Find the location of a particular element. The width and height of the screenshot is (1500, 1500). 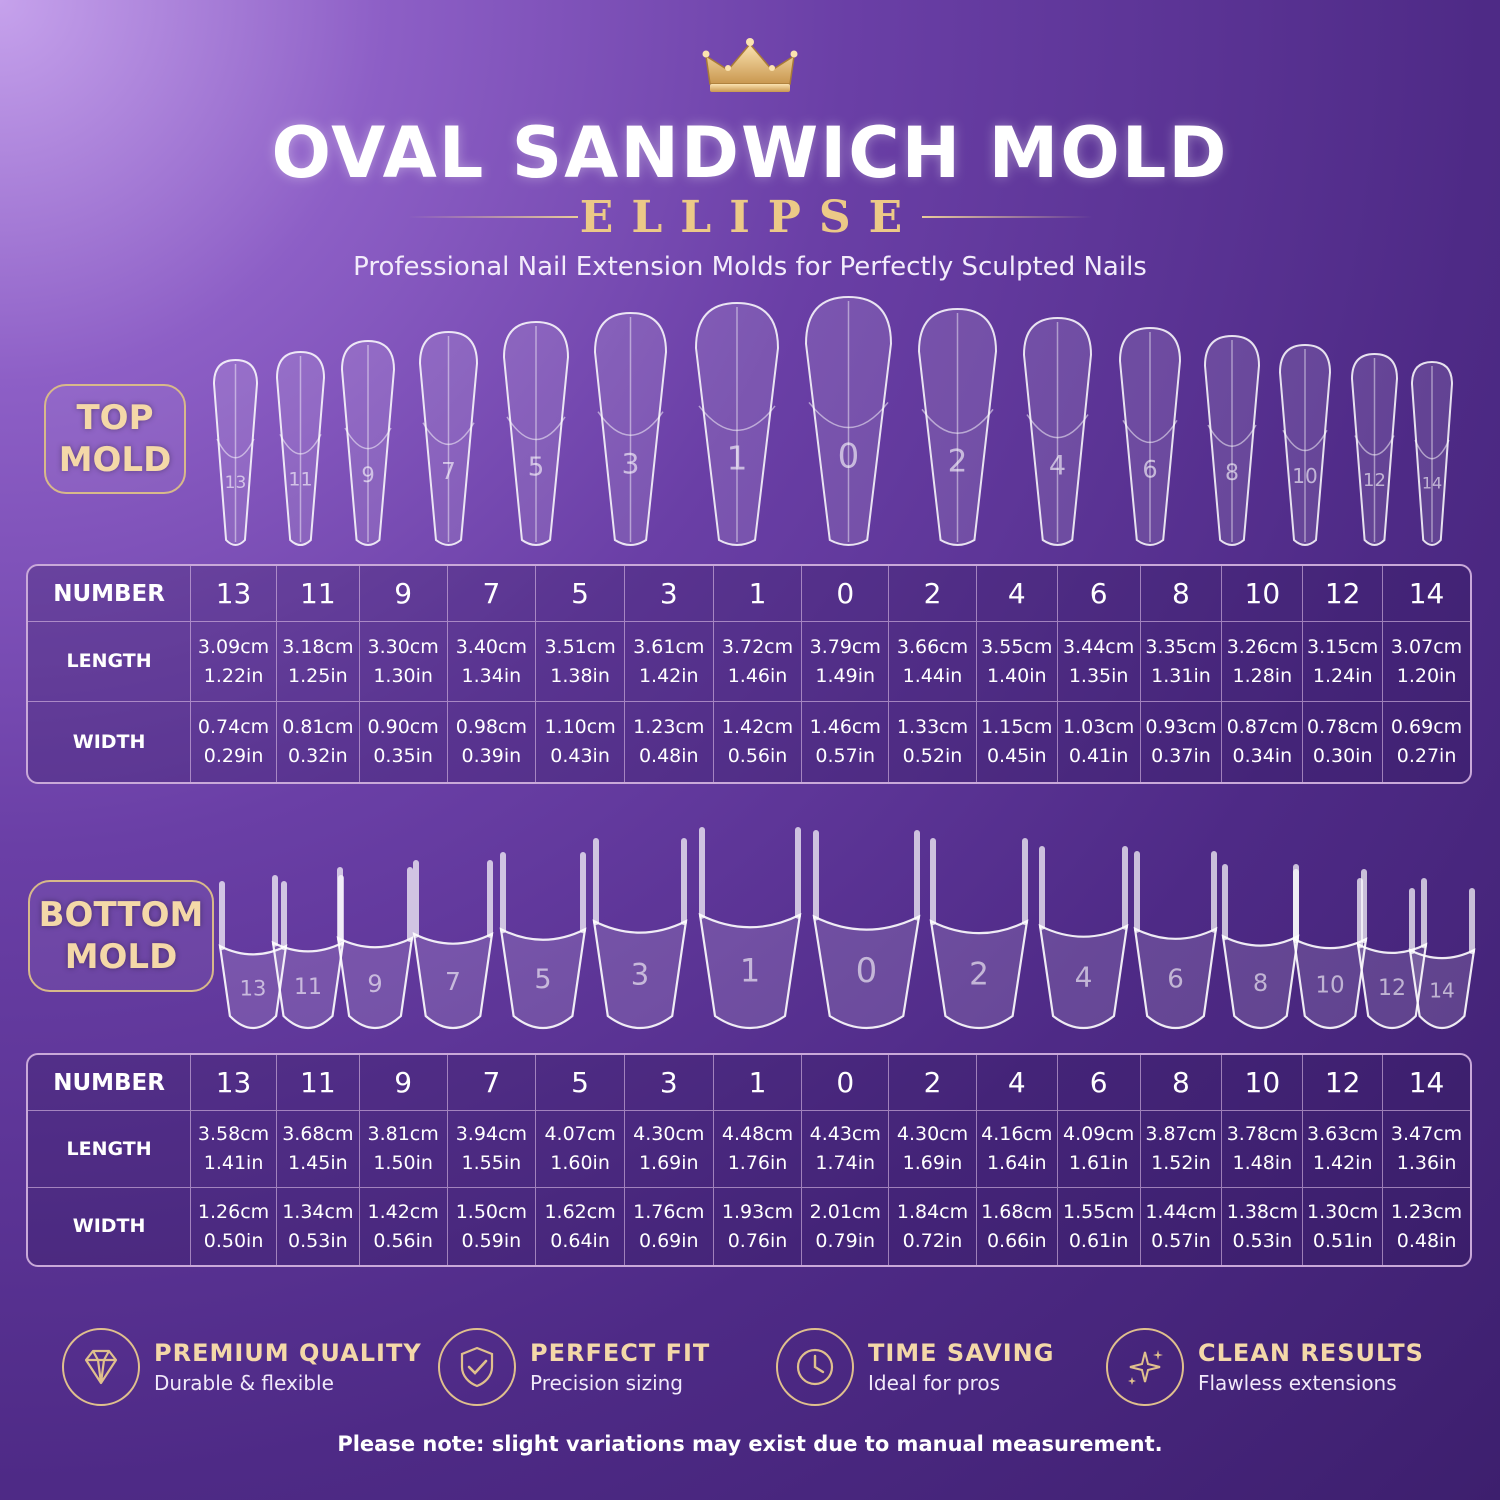

top-mold-nail: 14 is located at coordinates (1432, 453).